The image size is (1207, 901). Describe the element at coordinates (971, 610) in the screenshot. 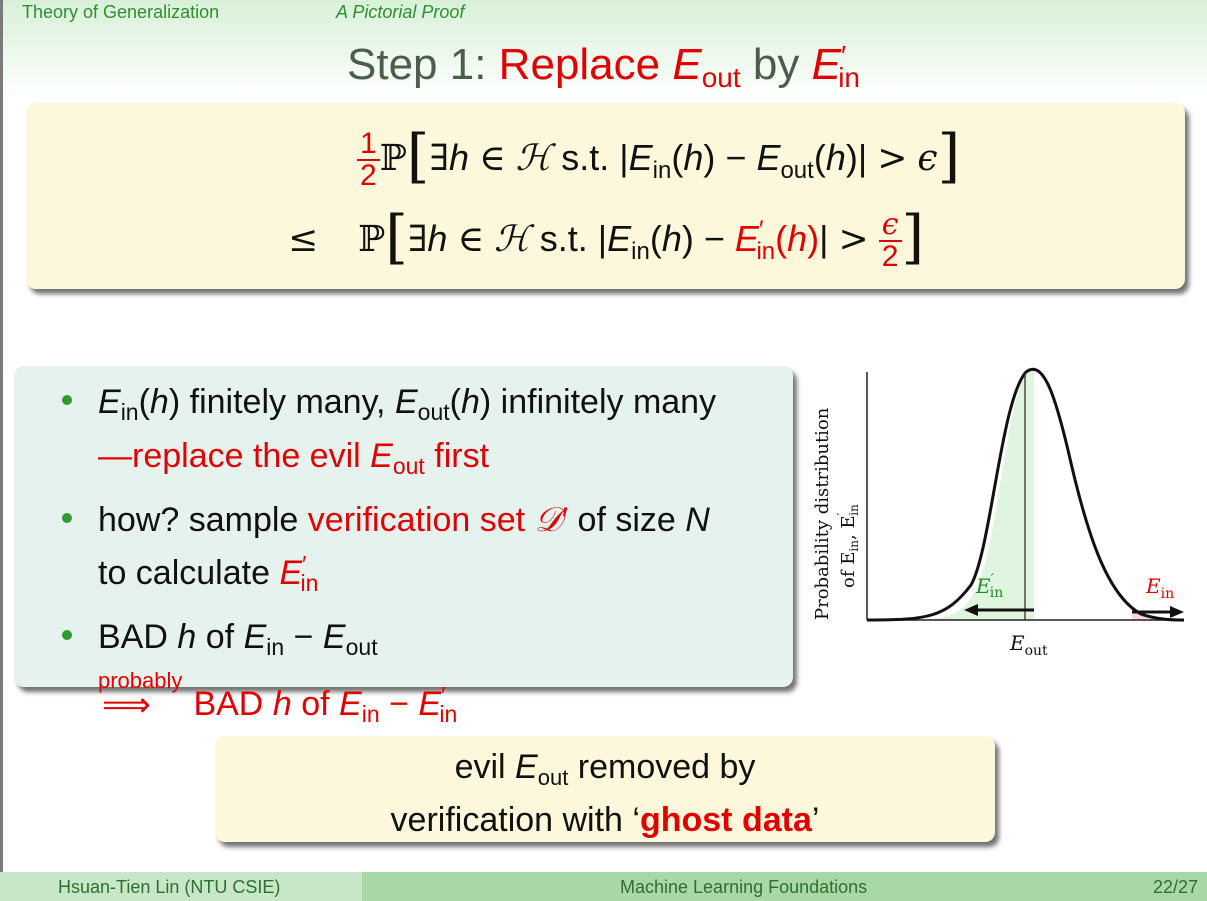

I see `left-arrow-head` at that location.